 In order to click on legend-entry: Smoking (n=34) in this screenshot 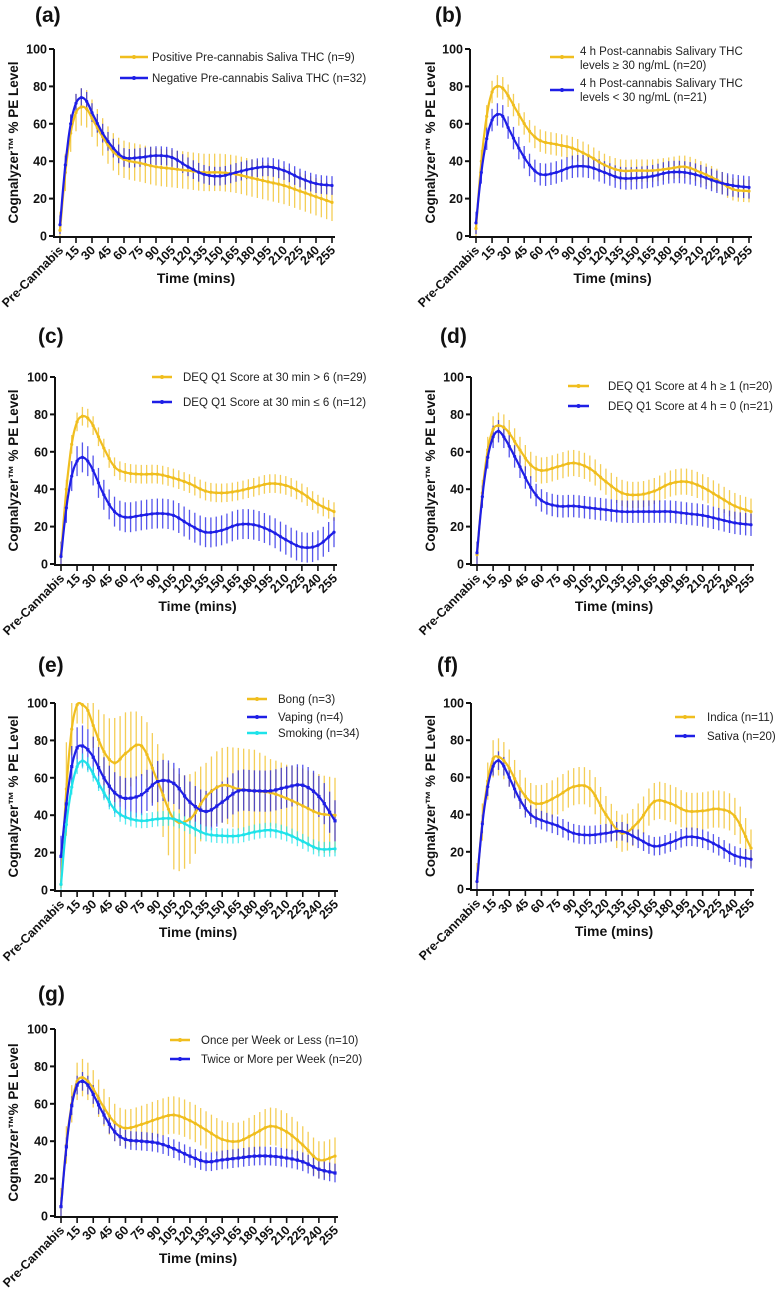, I will do `click(303, 734)`.